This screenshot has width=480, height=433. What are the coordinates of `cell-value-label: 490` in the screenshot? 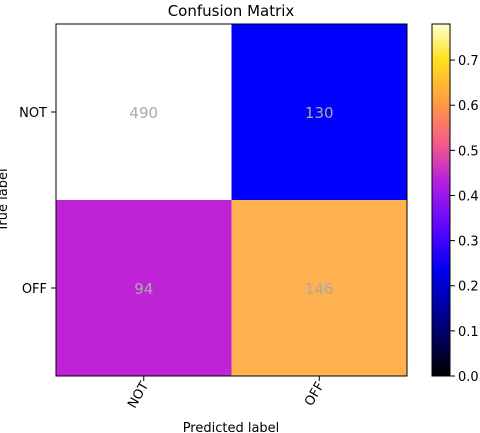 It's located at (143, 113).